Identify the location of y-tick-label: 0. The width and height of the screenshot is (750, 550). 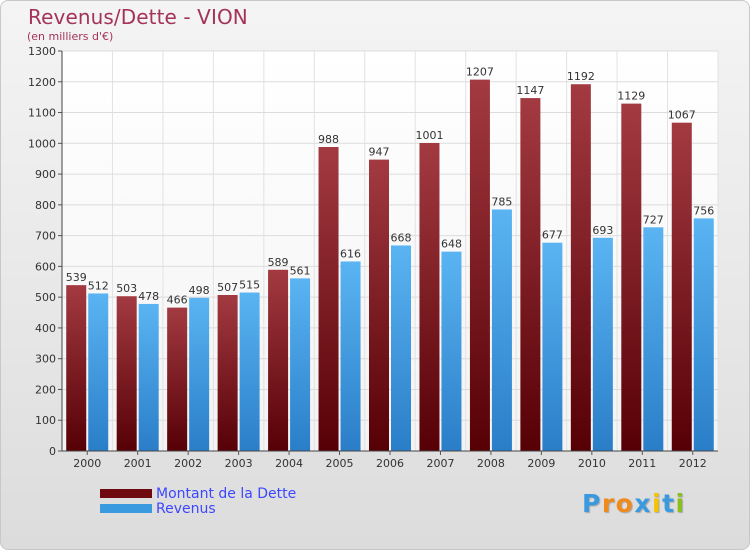
(52, 451).